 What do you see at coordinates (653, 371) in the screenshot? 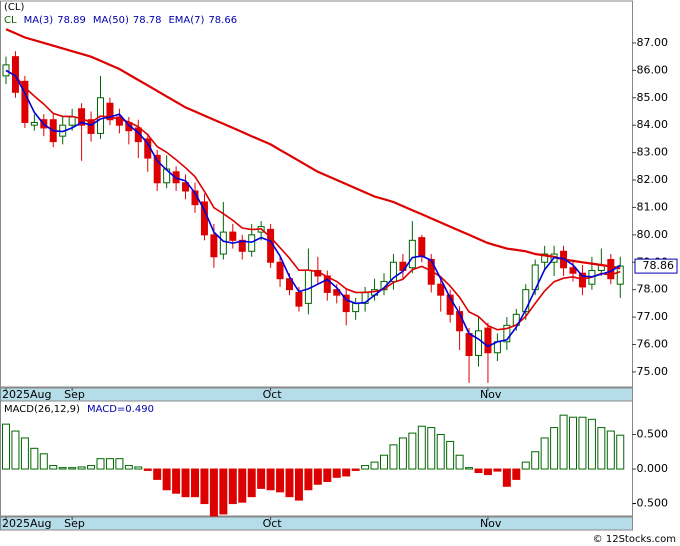
I see `y-tick-label: 75.00` at bounding box center [653, 371].